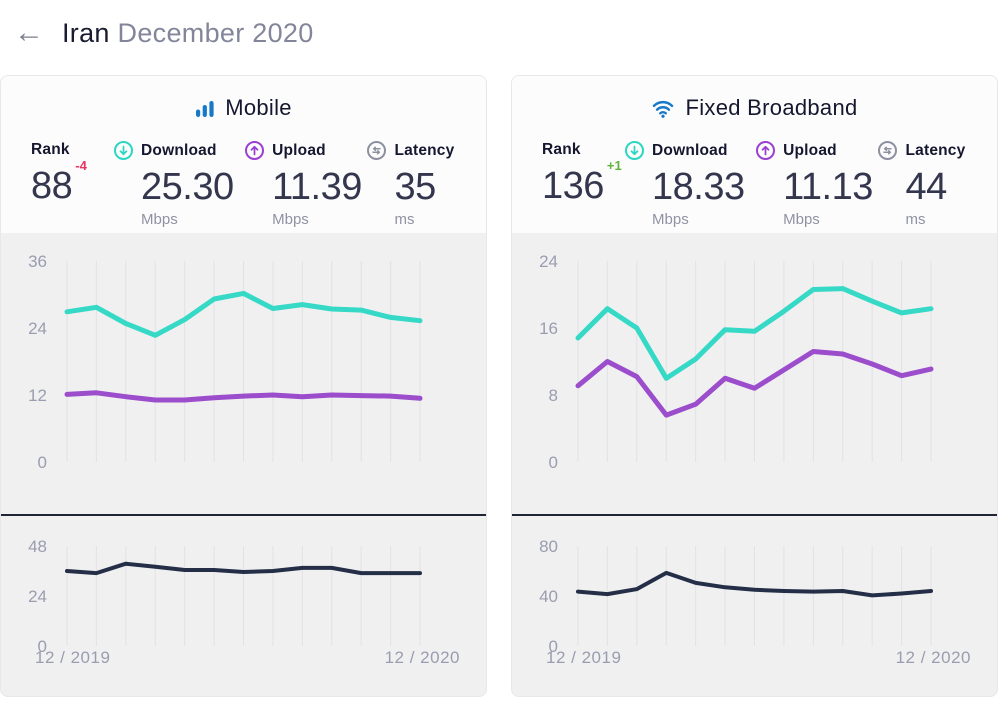 The image size is (1000, 706). What do you see at coordinates (258, 107) in the screenshot?
I see `card-title: Mobile` at bounding box center [258, 107].